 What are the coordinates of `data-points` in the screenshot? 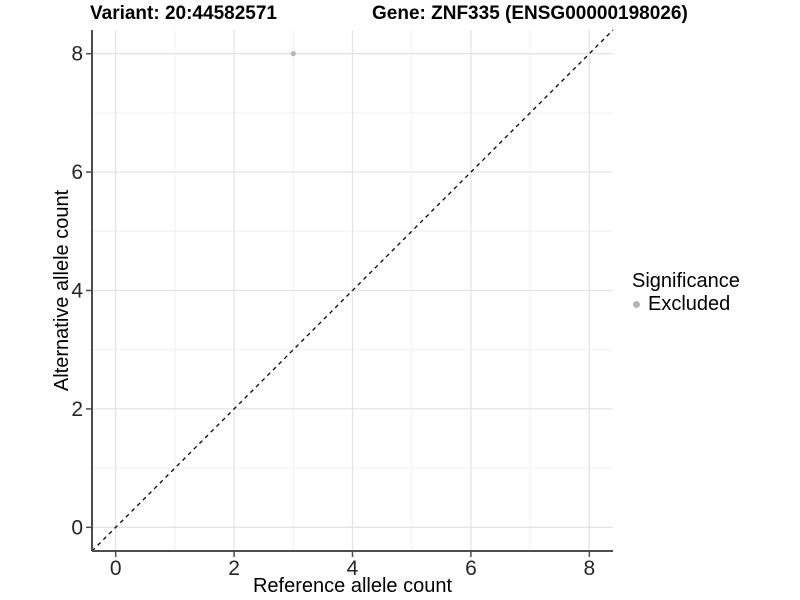 It's located at (293, 54).